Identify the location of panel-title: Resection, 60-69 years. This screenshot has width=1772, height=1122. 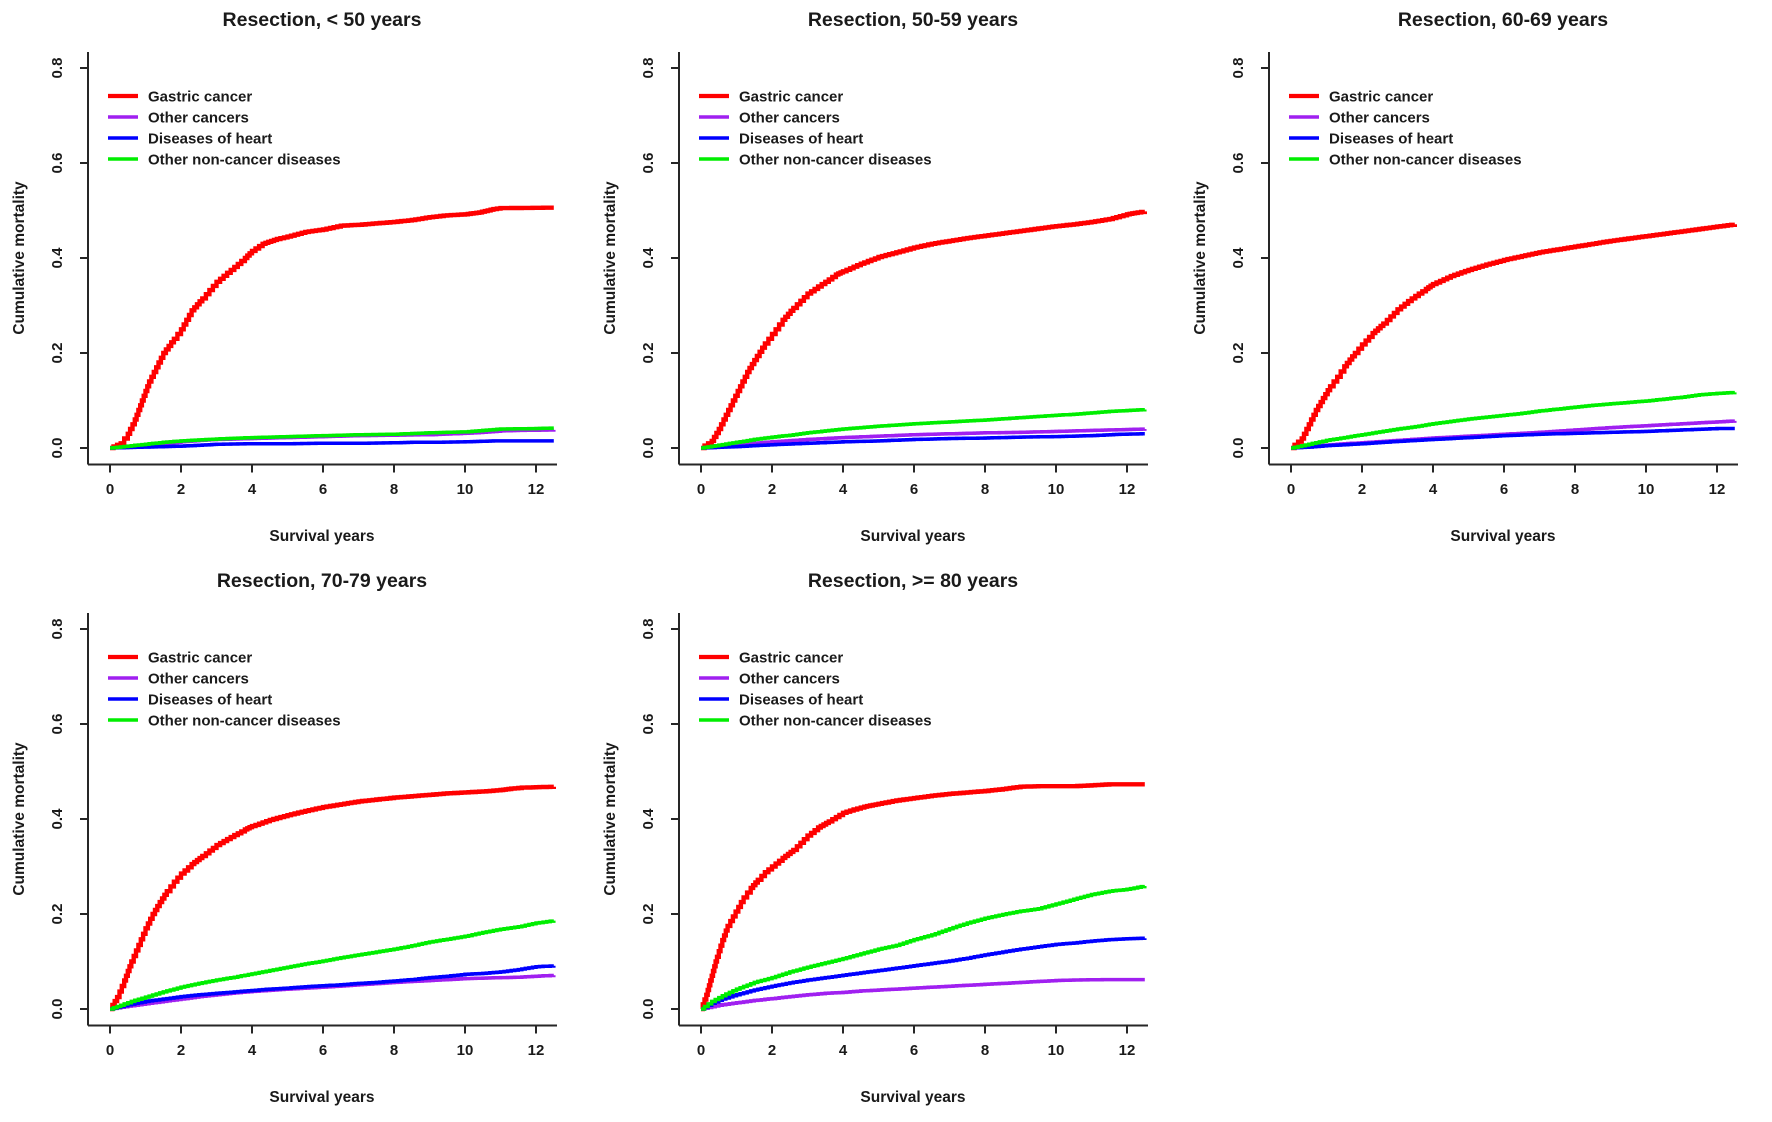
(1503, 20).